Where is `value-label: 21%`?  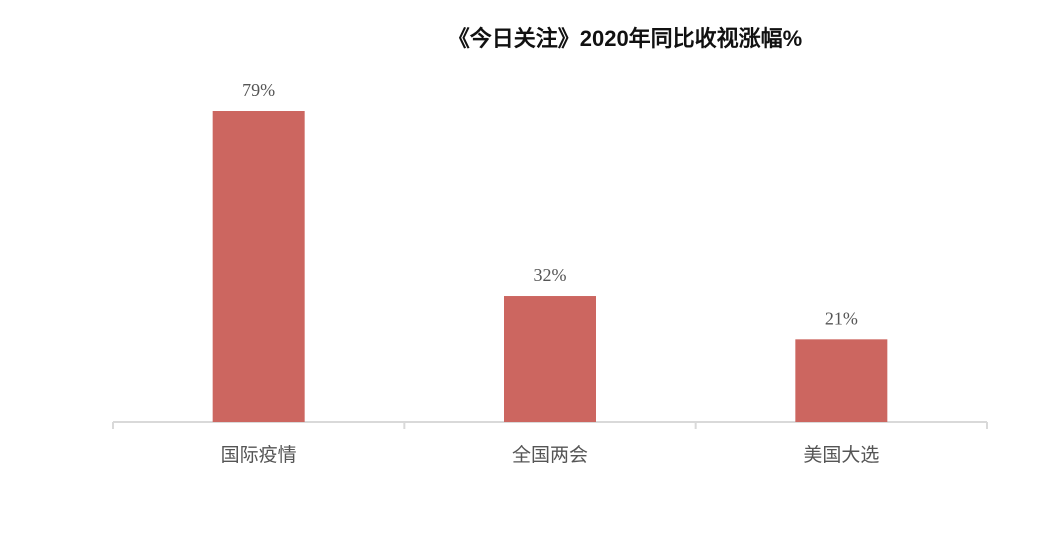
value-label: 21% is located at coordinates (841, 318).